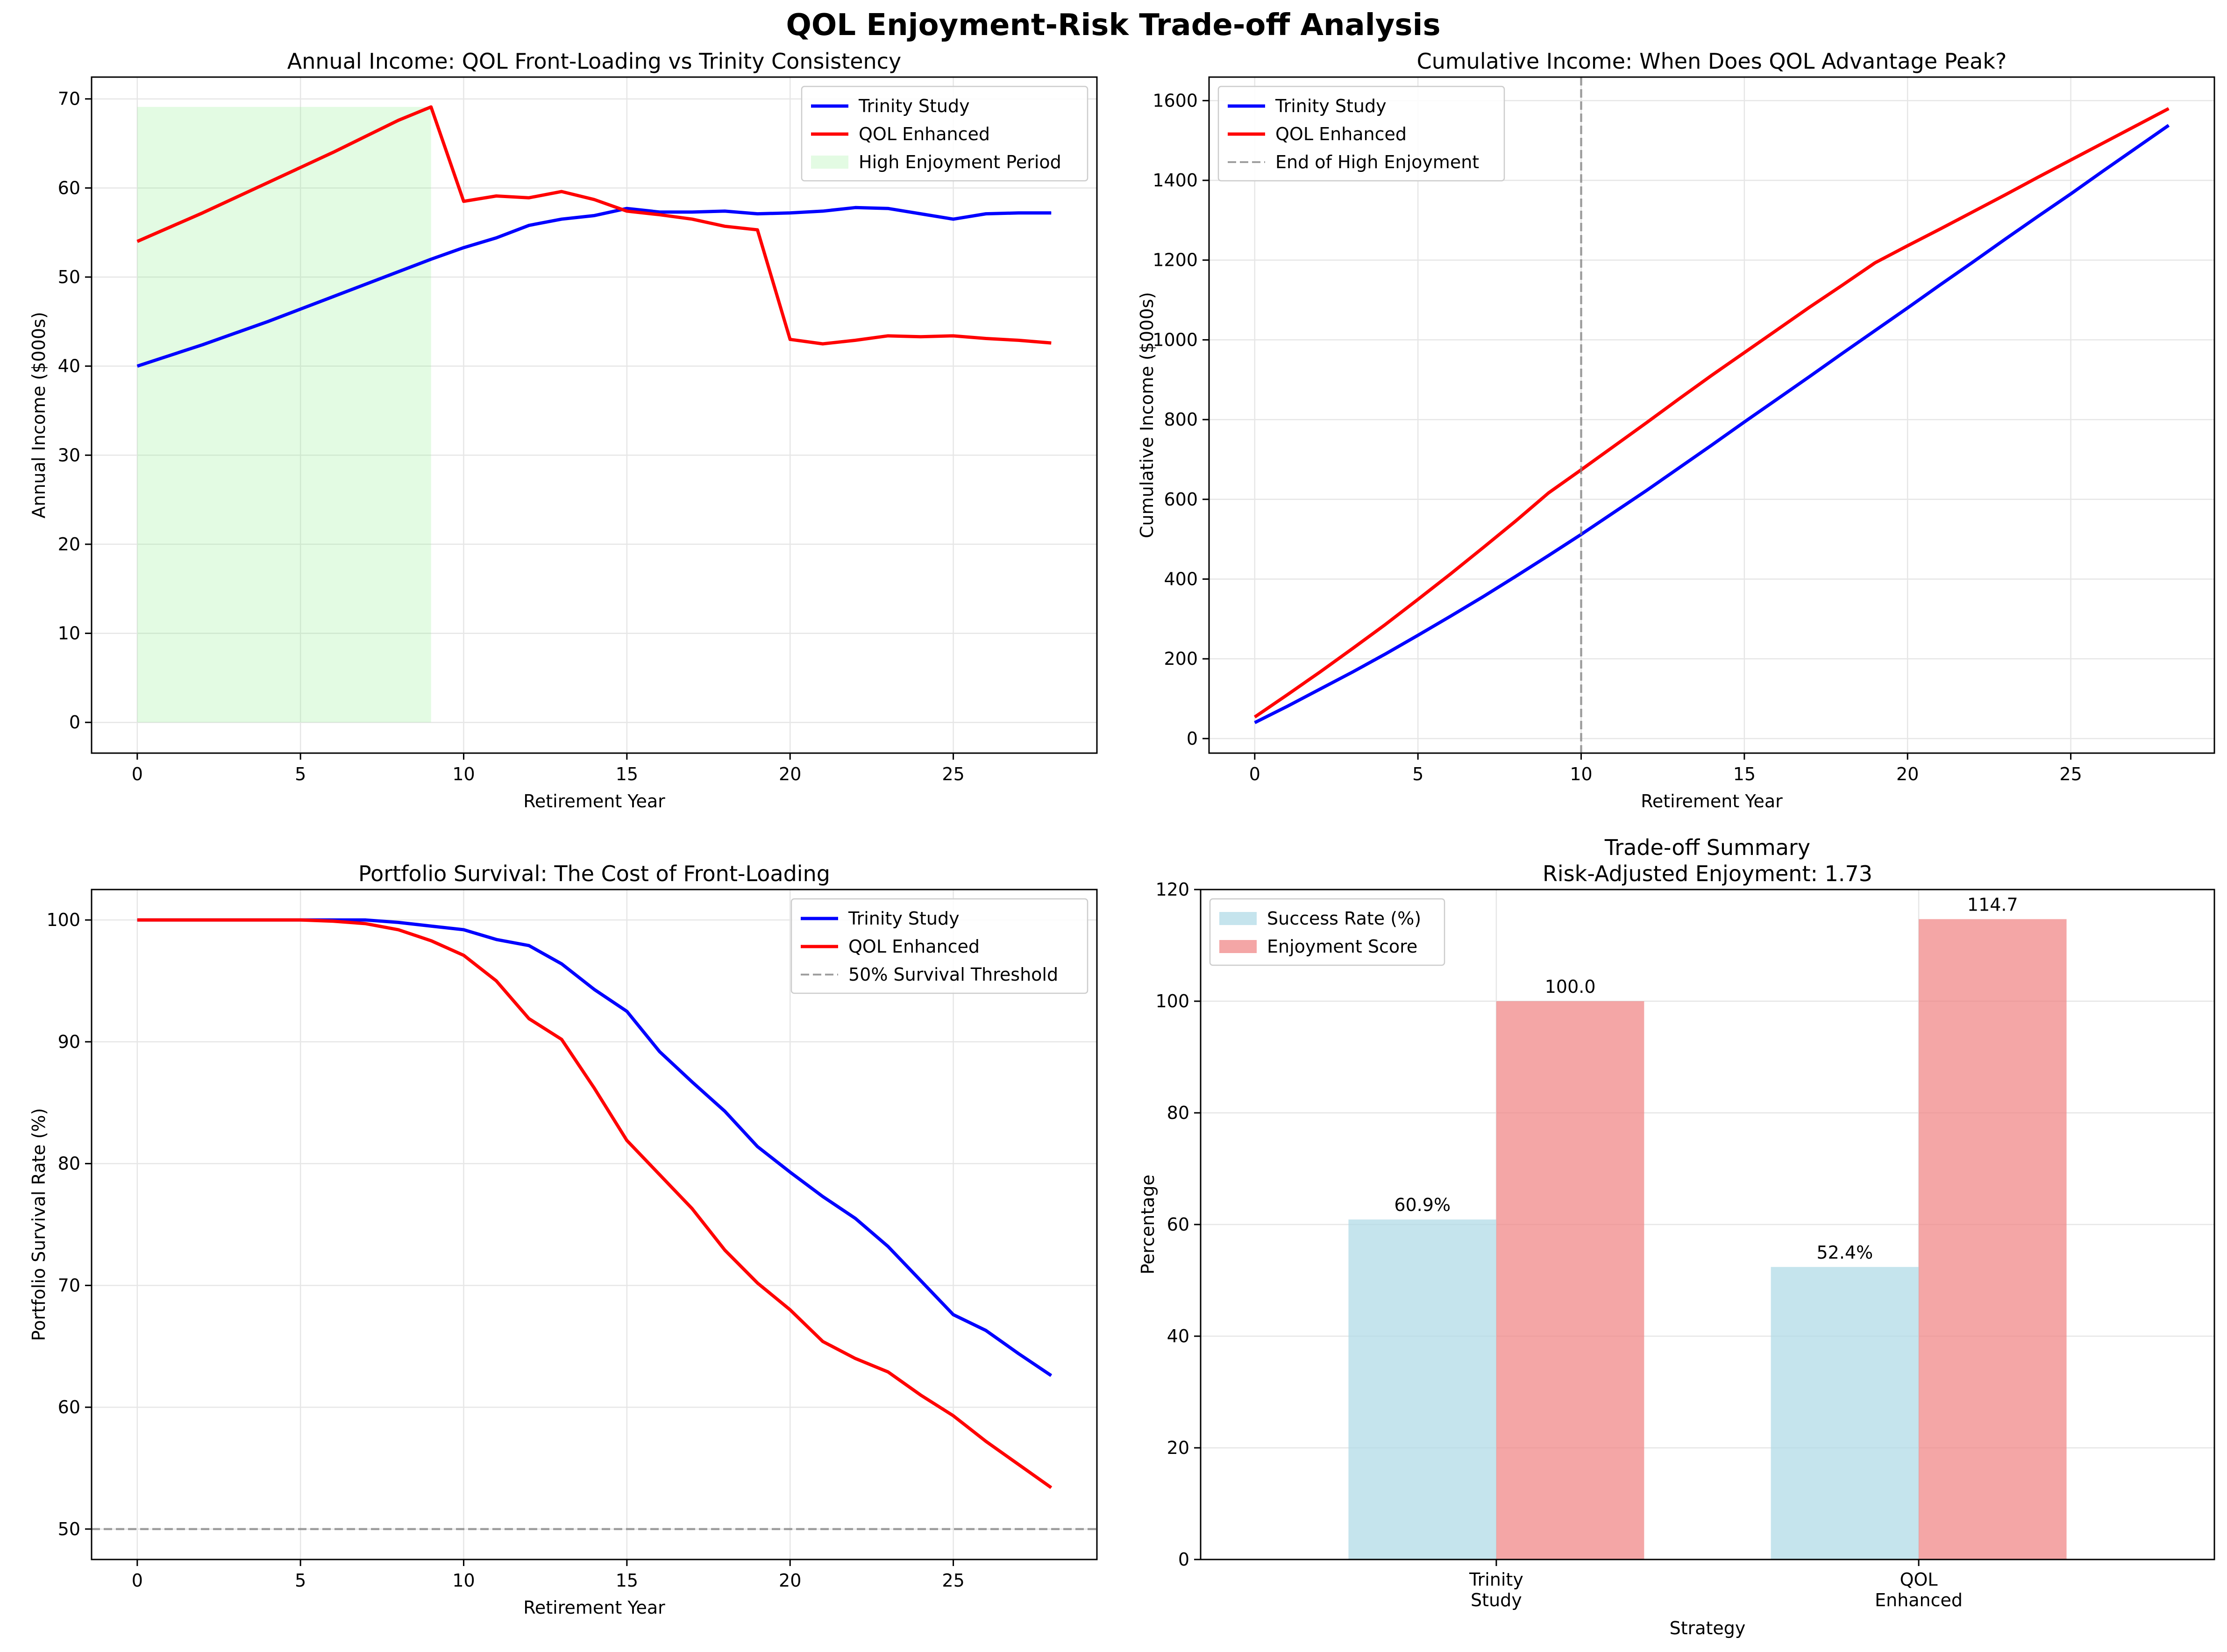 The image size is (2227, 1652). What do you see at coordinates (1919, 1579) in the screenshot?
I see `x-tick-label: QOL` at bounding box center [1919, 1579].